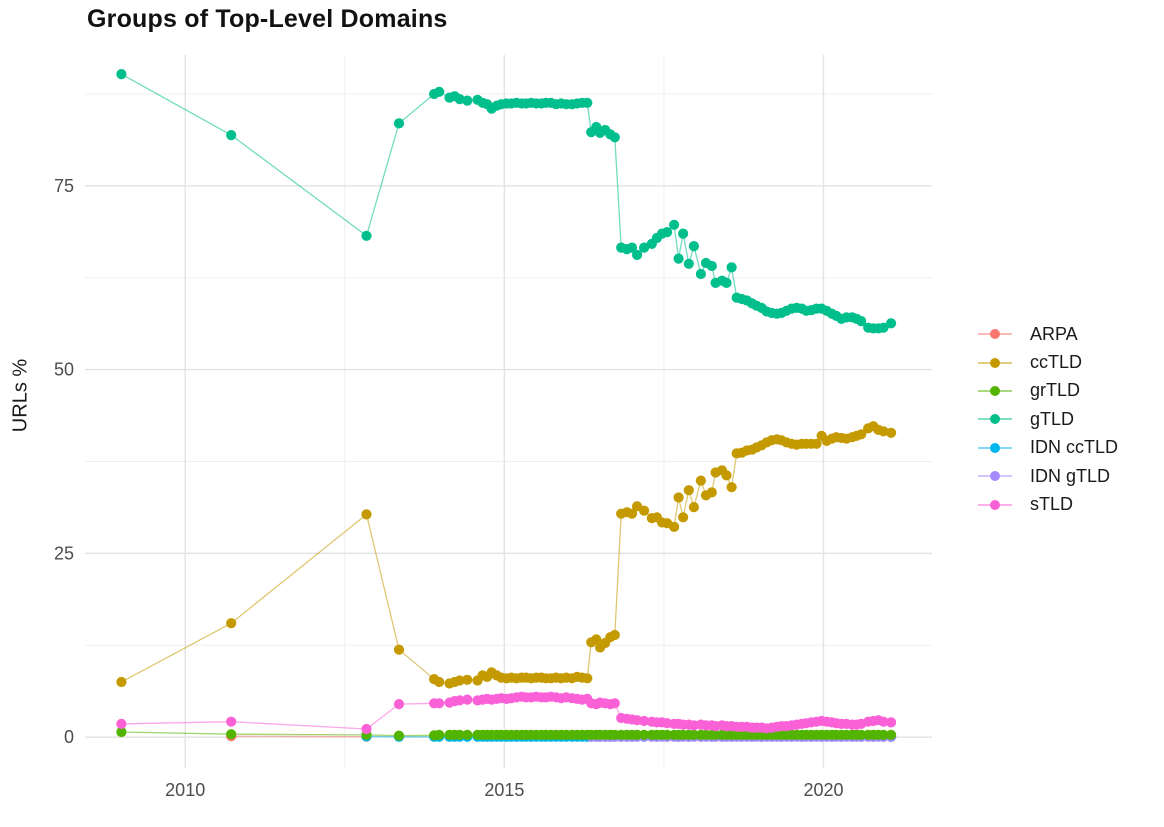 The width and height of the screenshot is (1164, 827). I want to click on legend-item-idn-gtld: IDN gTLD, so click(1048, 476).